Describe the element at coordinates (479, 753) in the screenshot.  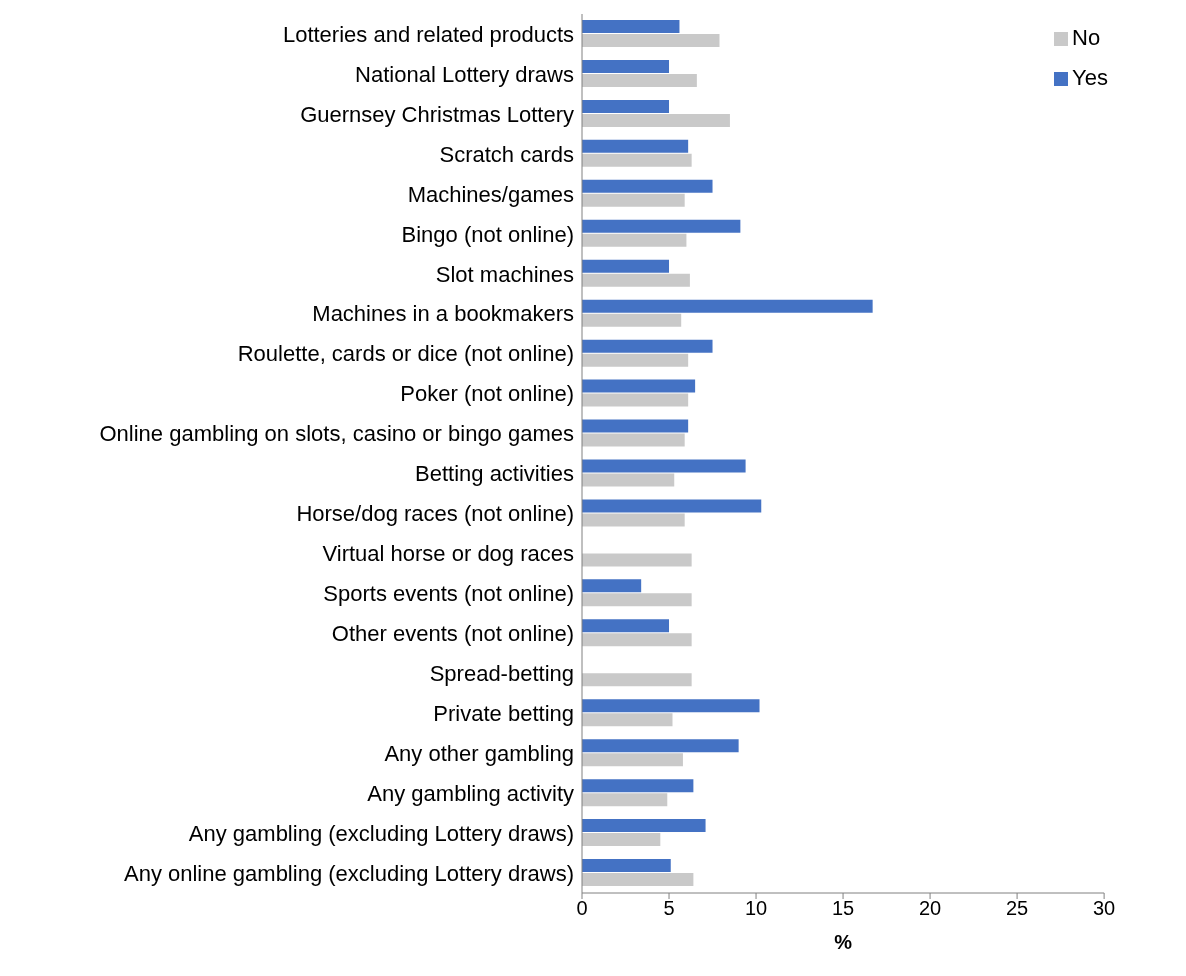
I see `y-tick-label: Any other gambling` at that location.